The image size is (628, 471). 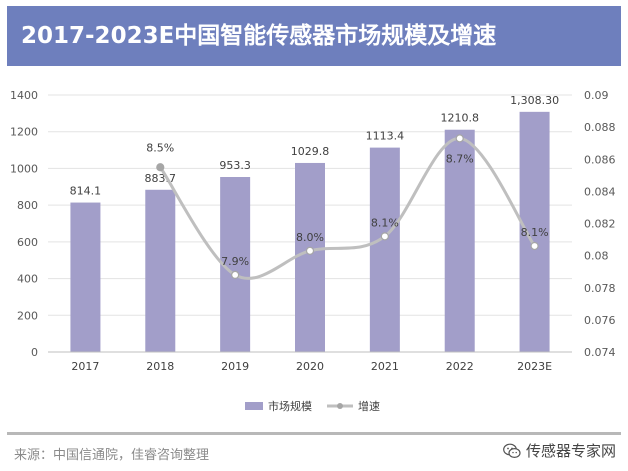 What do you see at coordinates (460, 158) in the screenshot?
I see `growth-label: 8.7%` at bounding box center [460, 158].